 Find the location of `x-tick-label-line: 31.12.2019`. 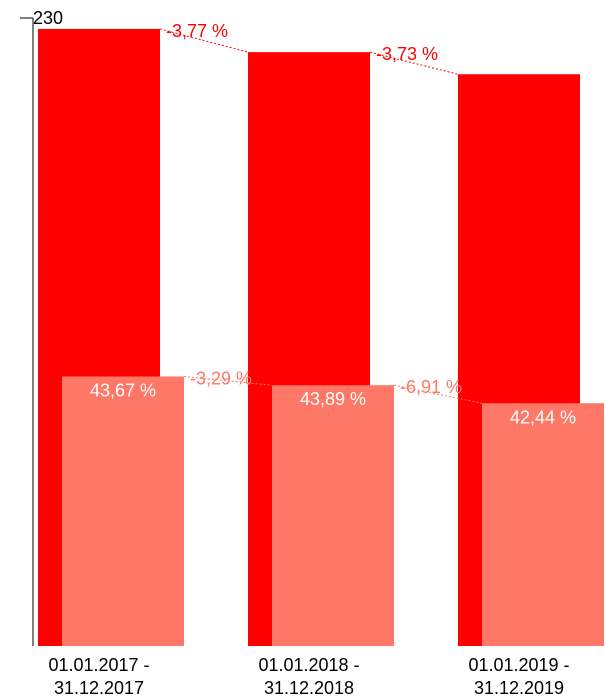

x-tick-label-line: 31.12.2019 is located at coordinates (519, 688).